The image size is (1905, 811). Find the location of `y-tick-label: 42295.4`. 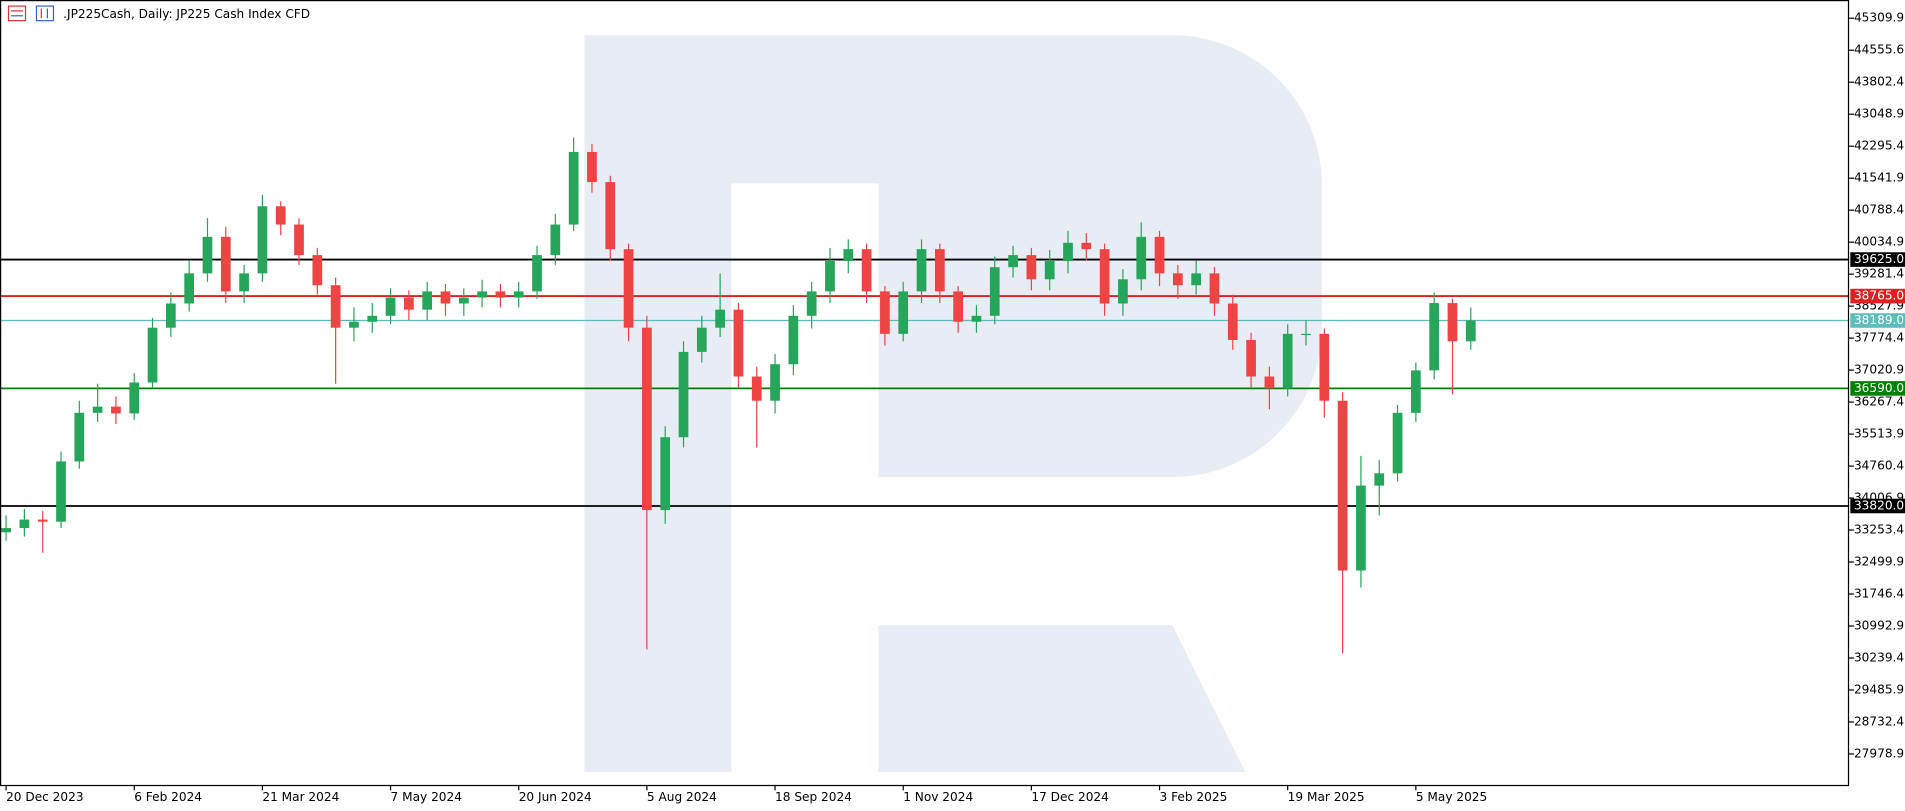

y-tick-label: 42295.4 is located at coordinates (1879, 146).